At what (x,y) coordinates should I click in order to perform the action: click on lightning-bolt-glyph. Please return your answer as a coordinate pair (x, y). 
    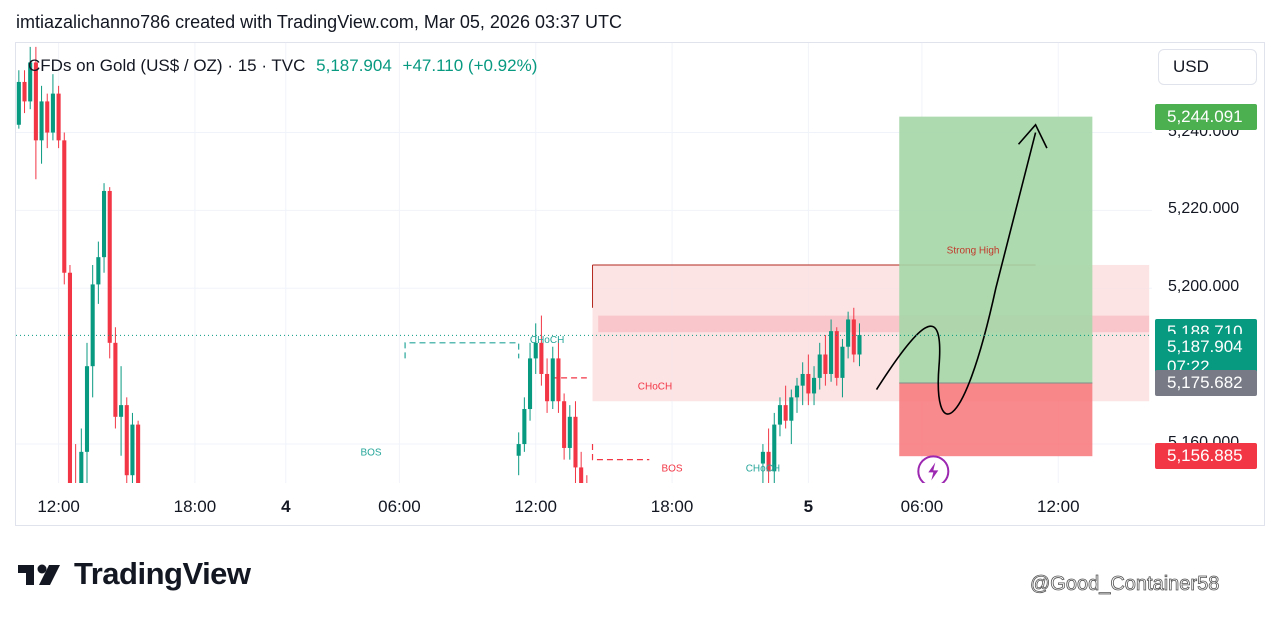
    Looking at the image, I should click on (933, 471).